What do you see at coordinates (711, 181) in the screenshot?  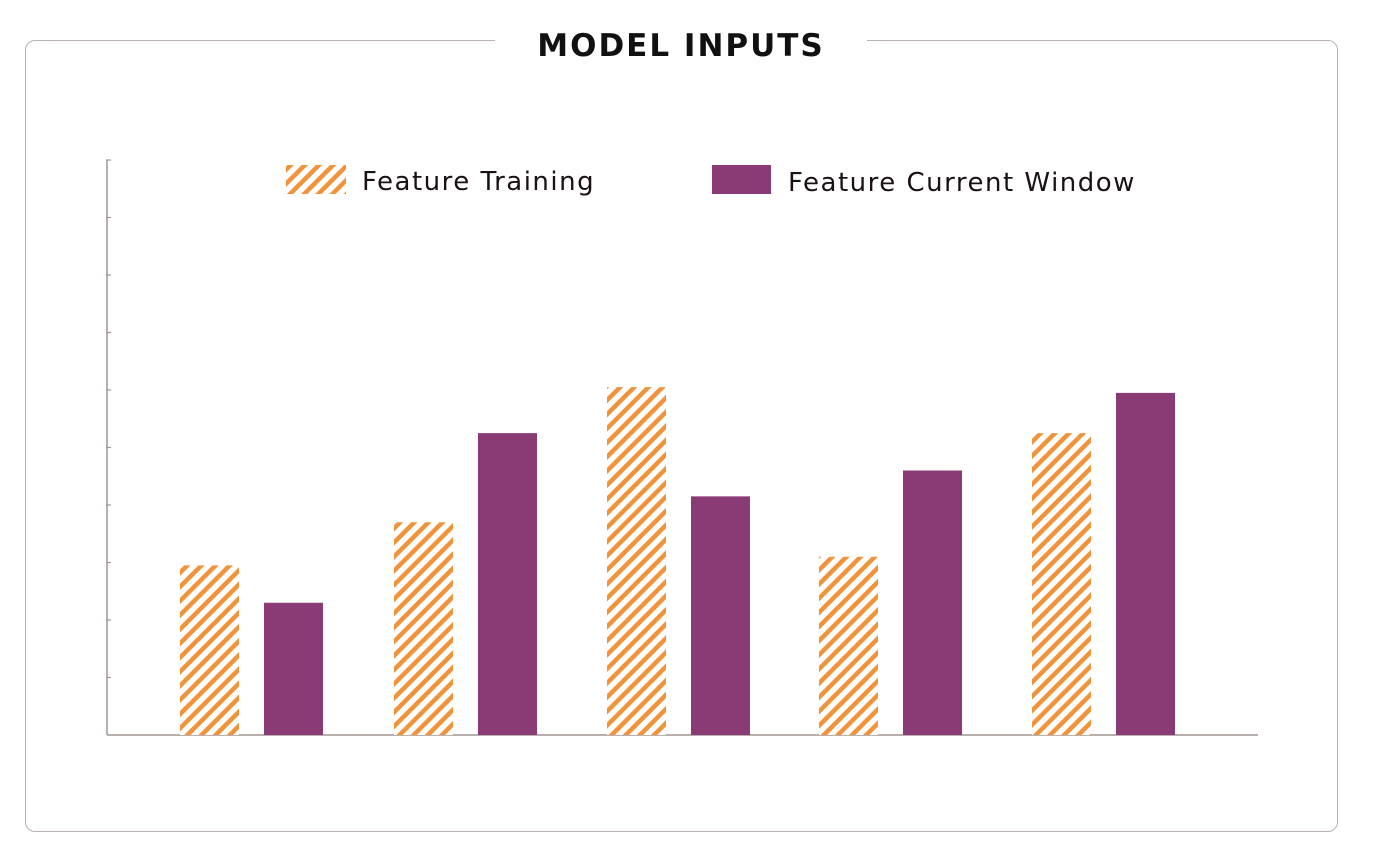 I see `legend: Feature Training Feature Current Window` at bounding box center [711, 181].